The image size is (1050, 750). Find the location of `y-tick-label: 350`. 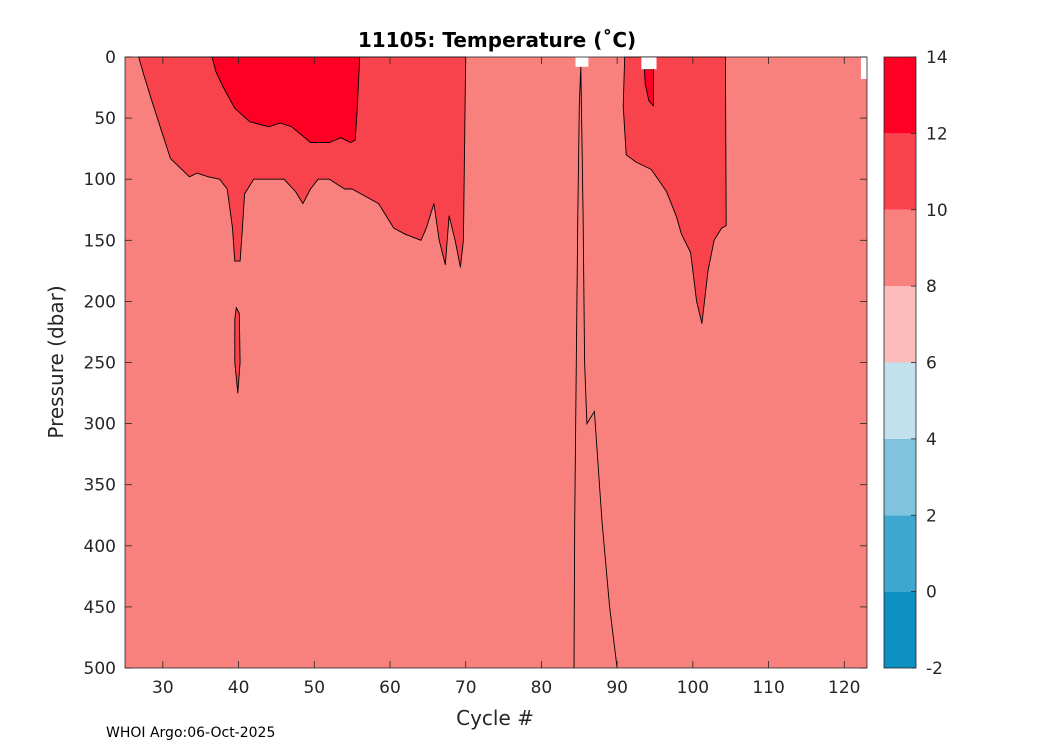

y-tick-label: 350 is located at coordinates (100, 486).